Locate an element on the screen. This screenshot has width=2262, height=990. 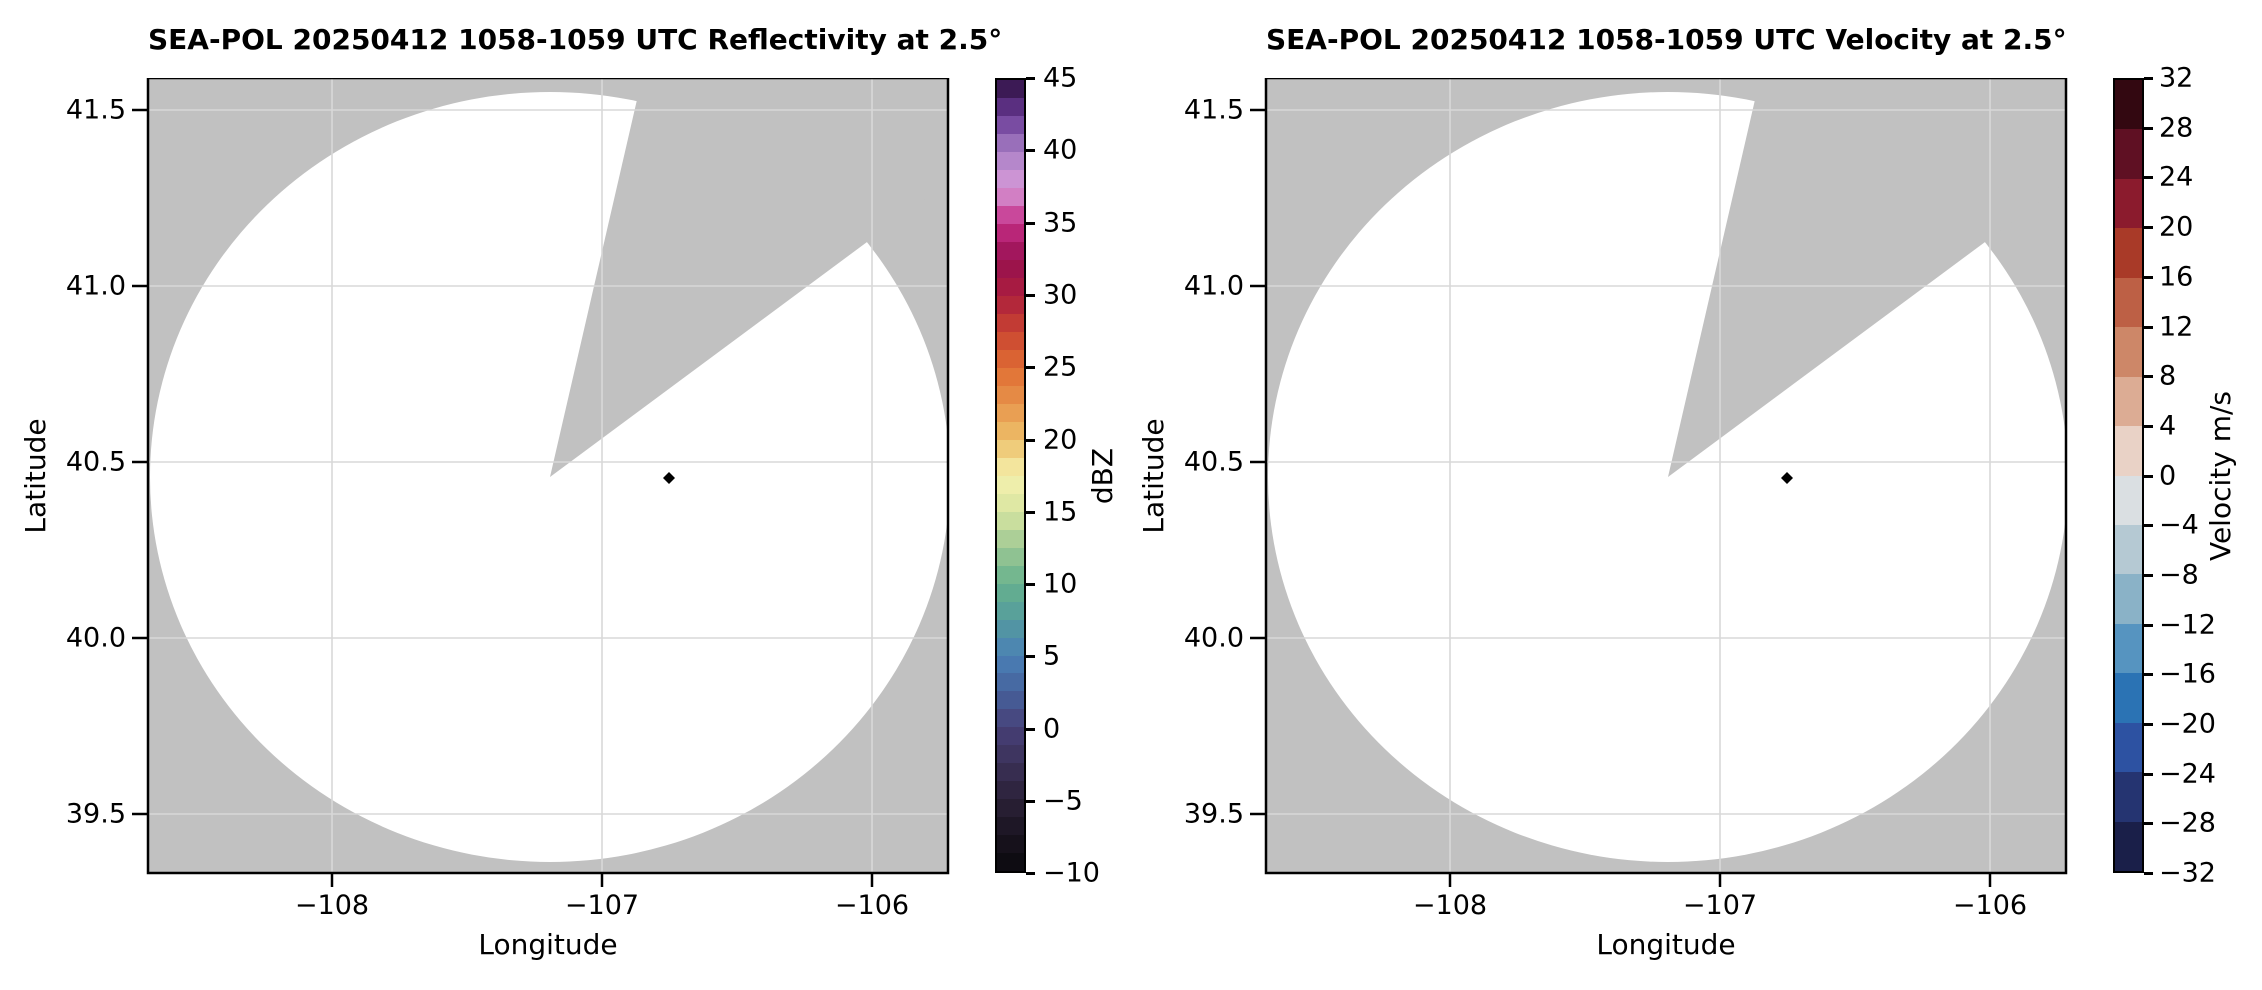
colorbar-tick-label: 16 is located at coordinates (2176, 277).